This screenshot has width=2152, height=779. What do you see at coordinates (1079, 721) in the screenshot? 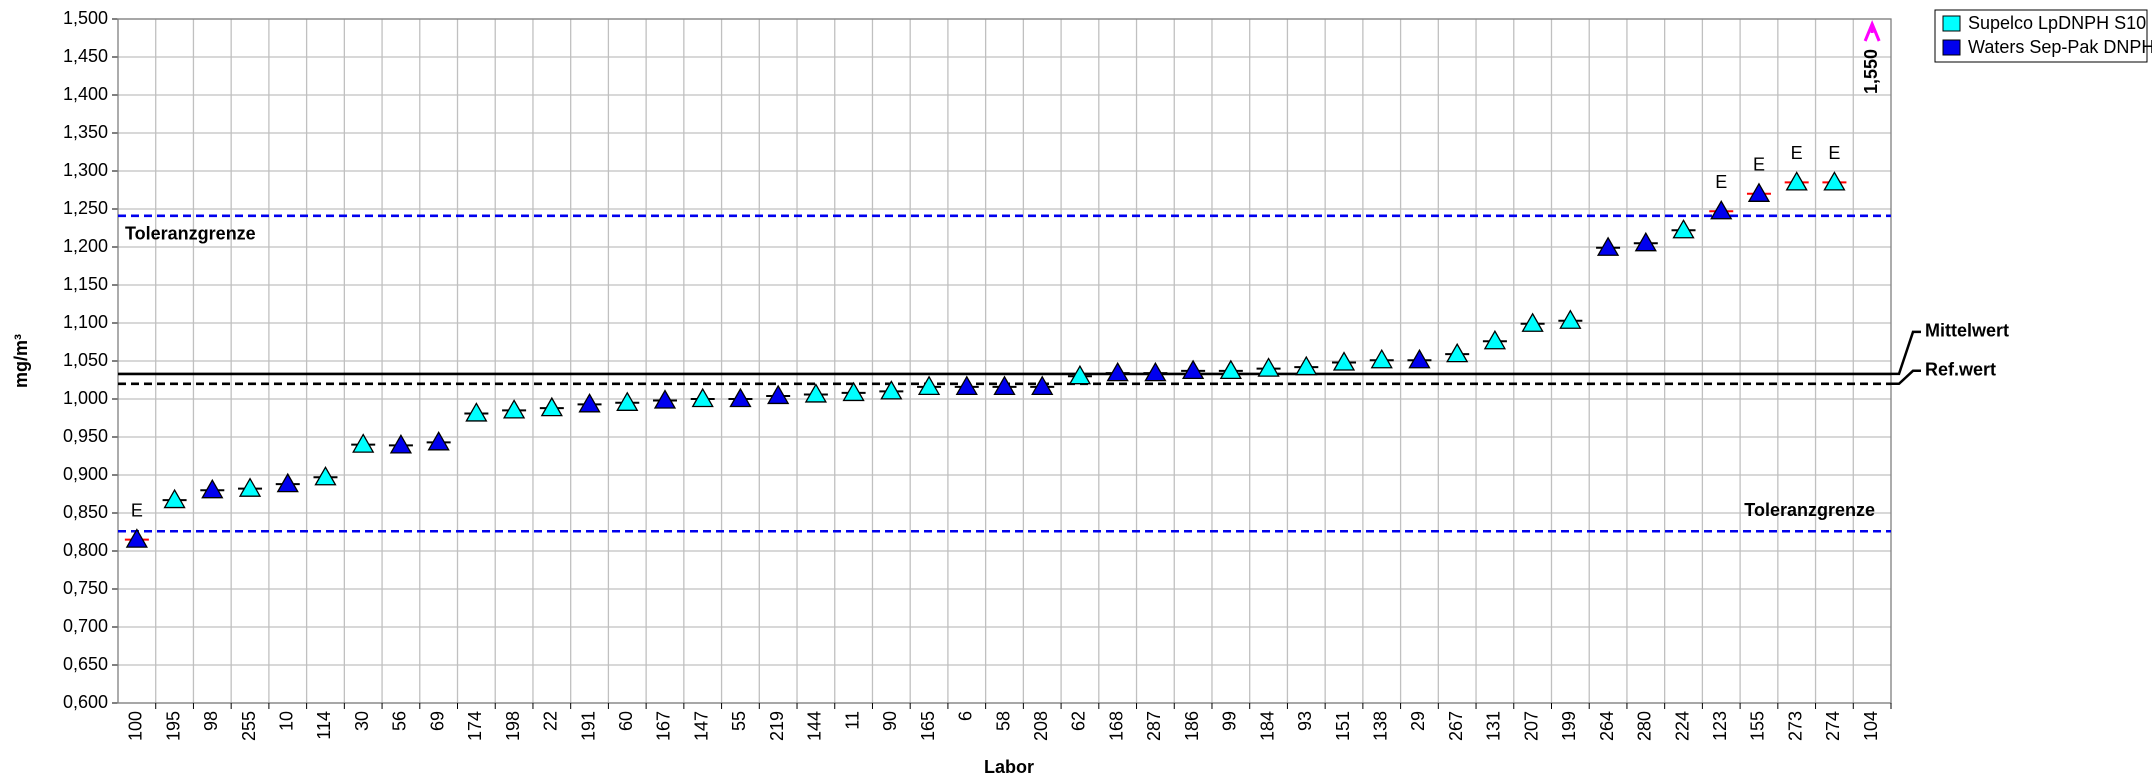
I see `x-tick-label: 62` at bounding box center [1079, 721].